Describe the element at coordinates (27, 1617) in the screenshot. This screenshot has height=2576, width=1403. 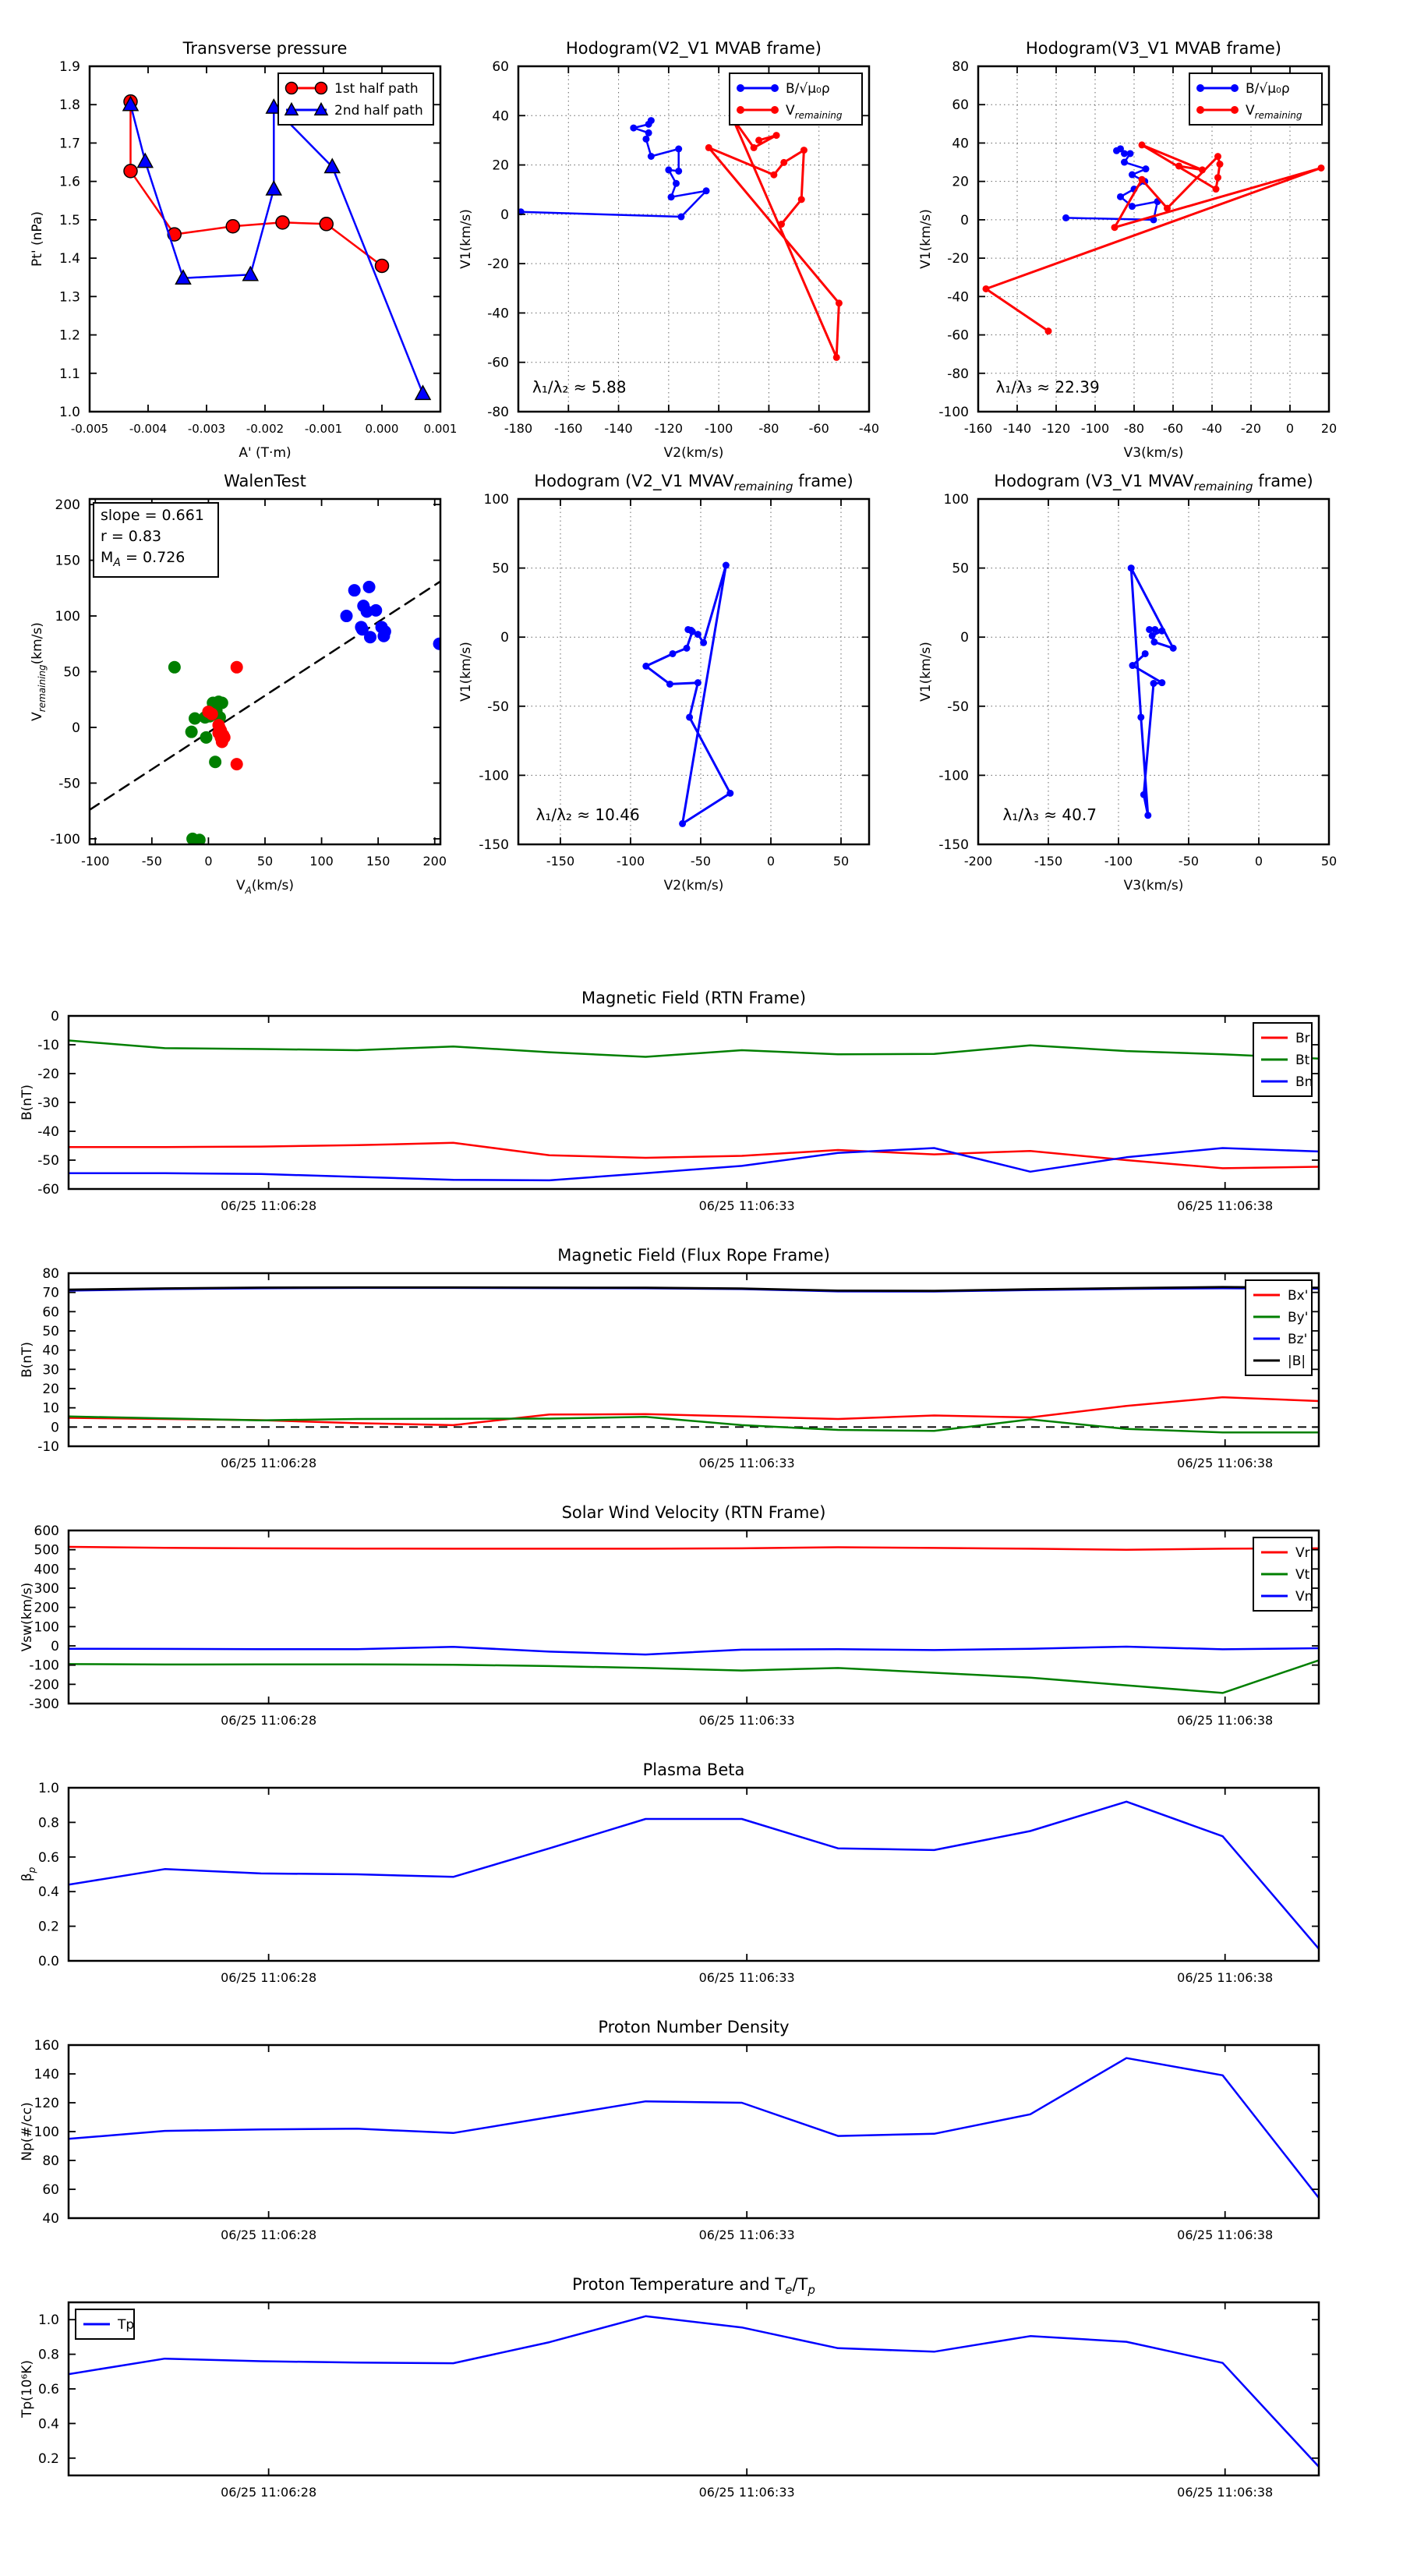
I see `y-axis-label: Vsw(km/s)` at that location.